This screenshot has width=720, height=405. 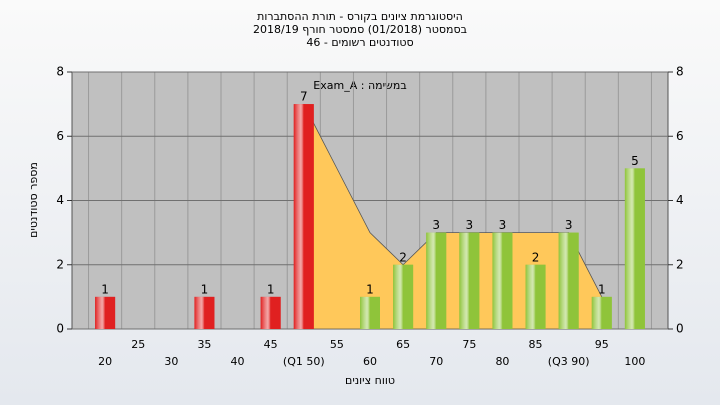 What do you see at coordinates (60, 72) in the screenshot?
I see `y-tick-label: 8` at bounding box center [60, 72].